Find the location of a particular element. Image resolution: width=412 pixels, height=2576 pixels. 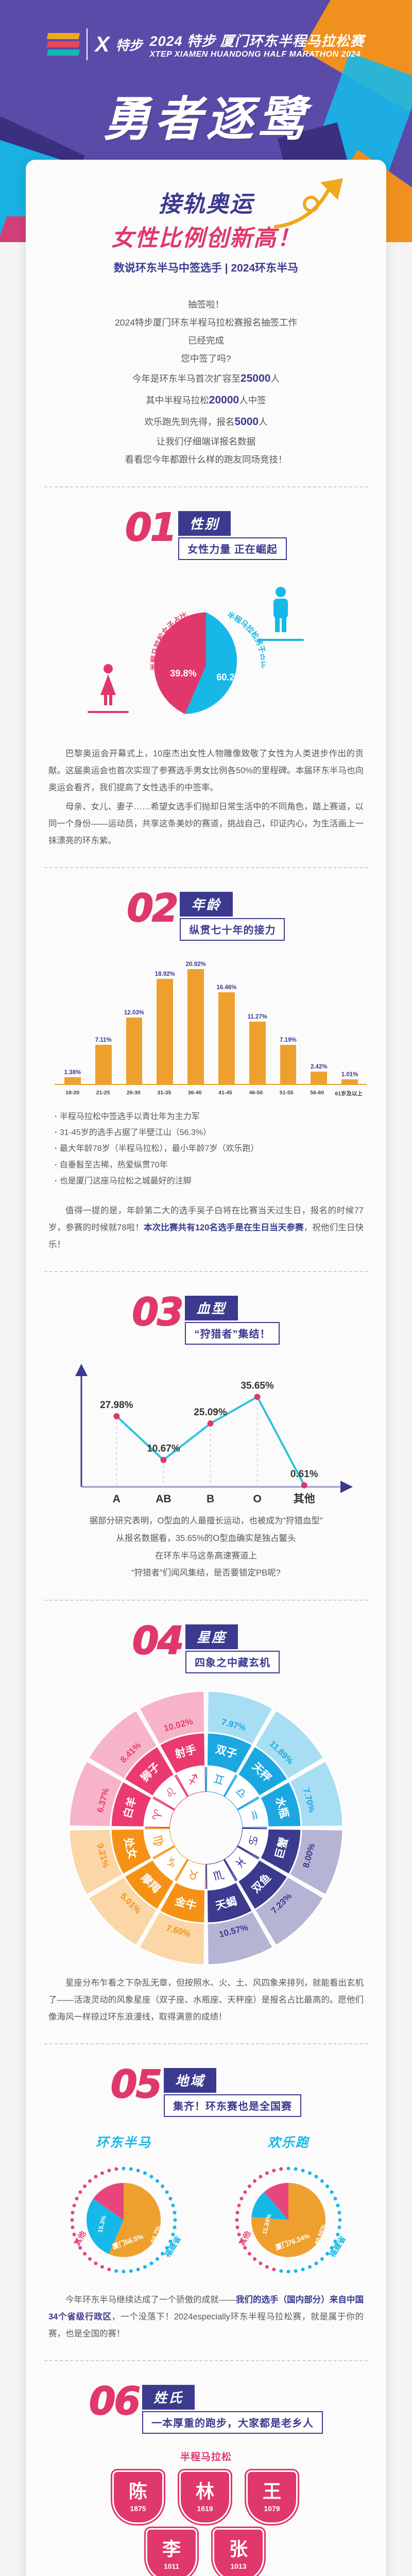

section-header-05: 05 地域 集齐！环东赛也是全国赛 is located at coordinates (206, 2091).